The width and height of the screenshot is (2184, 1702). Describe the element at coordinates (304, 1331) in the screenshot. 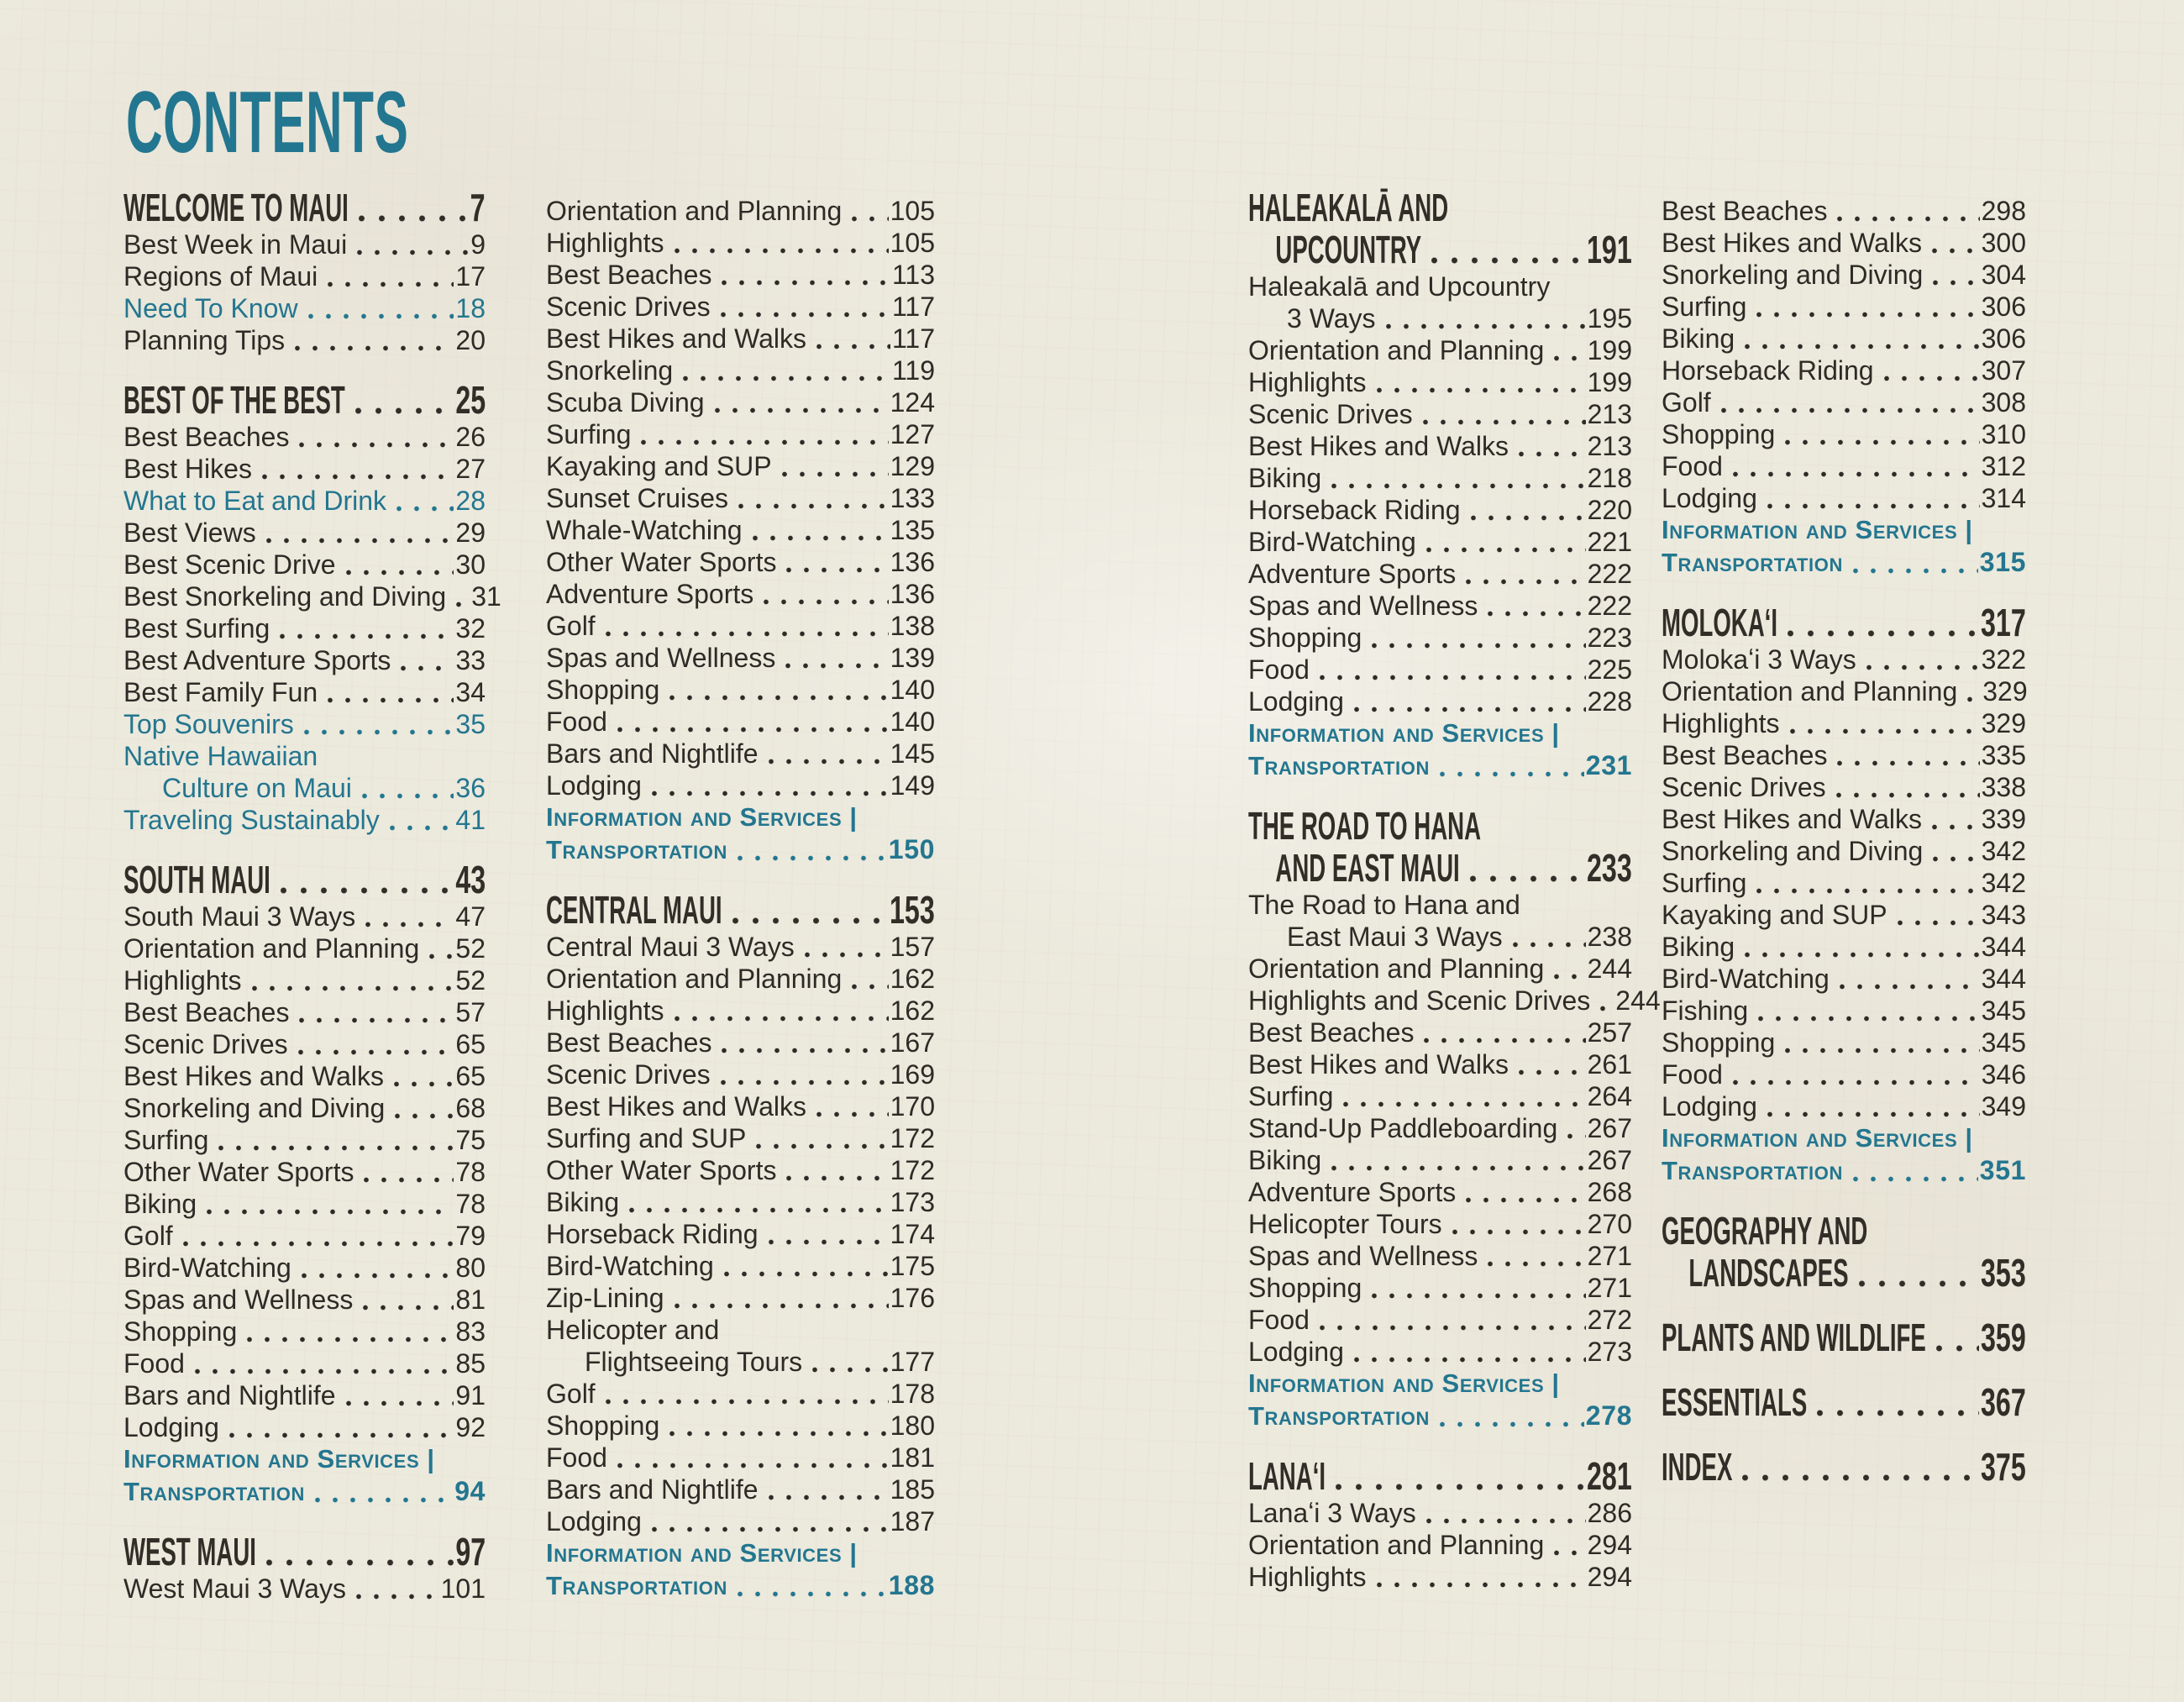

I see `toc-entry: Shopping 83` at that location.